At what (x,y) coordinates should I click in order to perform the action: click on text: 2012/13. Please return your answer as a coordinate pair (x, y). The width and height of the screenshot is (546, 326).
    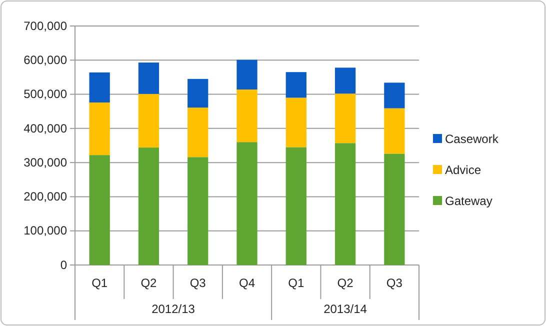
    Looking at the image, I should click on (174, 309).